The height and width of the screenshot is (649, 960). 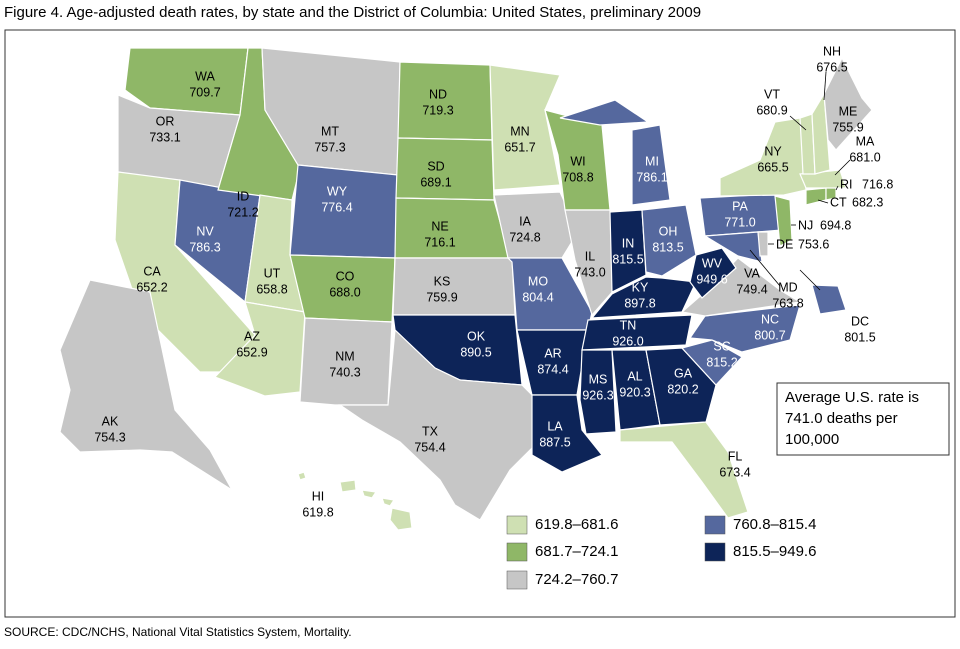 What do you see at coordinates (589, 272) in the screenshot?
I see `state-value: 743.0` at bounding box center [589, 272].